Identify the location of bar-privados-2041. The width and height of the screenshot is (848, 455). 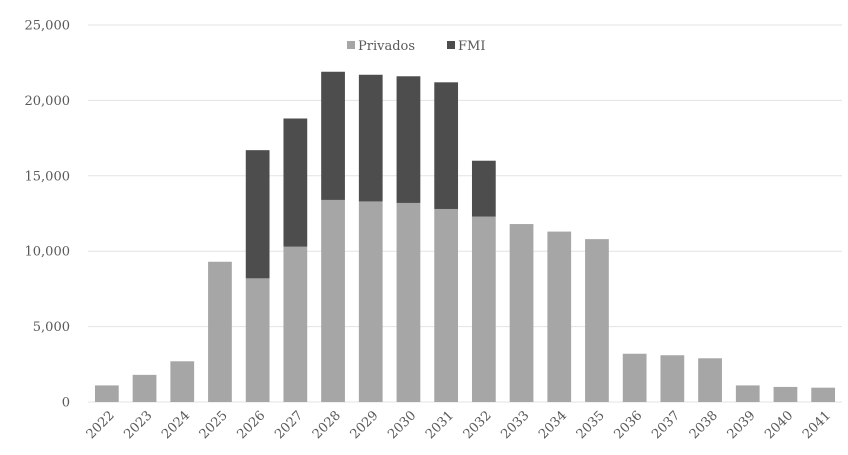
(823, 394).